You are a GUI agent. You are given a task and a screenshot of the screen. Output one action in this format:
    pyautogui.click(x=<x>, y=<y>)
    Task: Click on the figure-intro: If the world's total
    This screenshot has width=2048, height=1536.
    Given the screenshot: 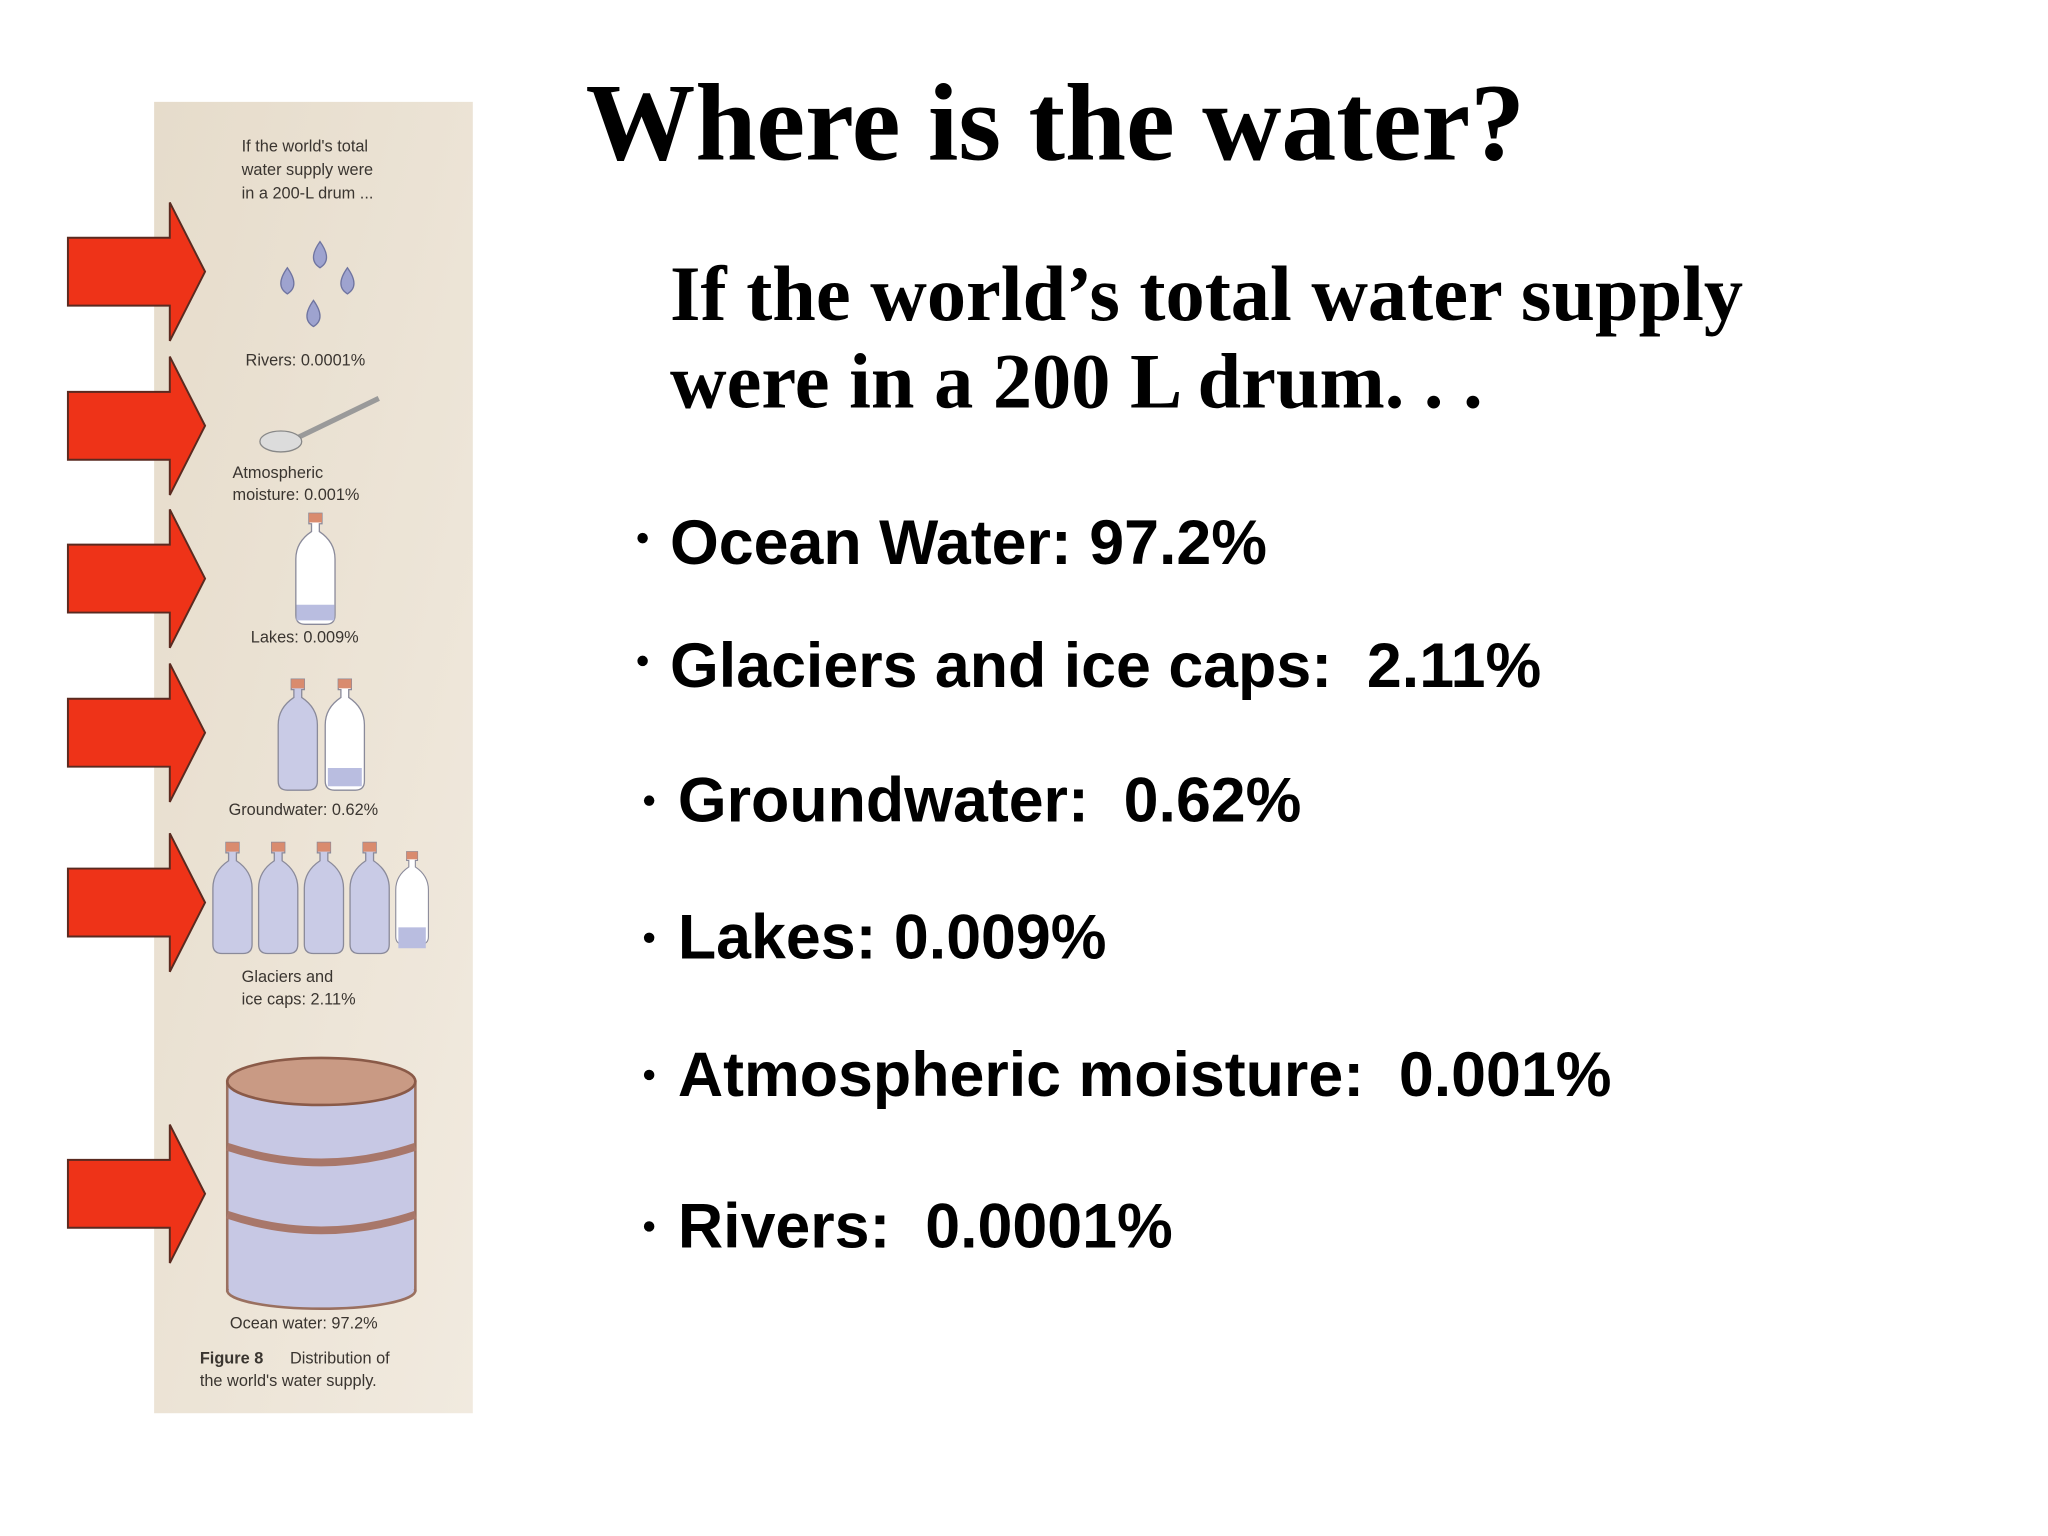 What is the action you would take?
    pyautogui.click(x=305, y=147)
    